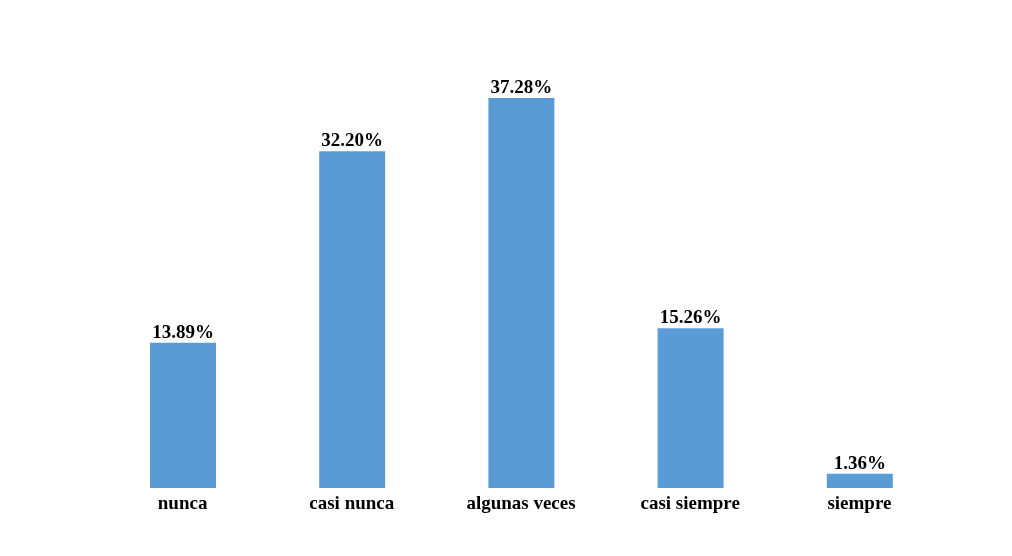 The image size is (1012, 556). I want to click on data-label: 37.28%, so click(521, 86).